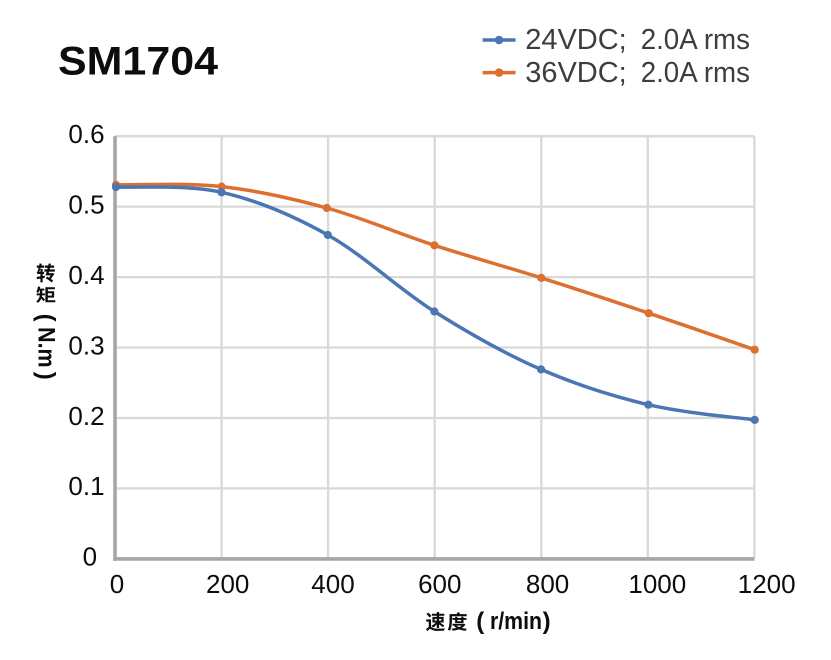  Describe the element at coordinates (86, 134) in the screenshot. I see `svg-text: 0.6` at that location.